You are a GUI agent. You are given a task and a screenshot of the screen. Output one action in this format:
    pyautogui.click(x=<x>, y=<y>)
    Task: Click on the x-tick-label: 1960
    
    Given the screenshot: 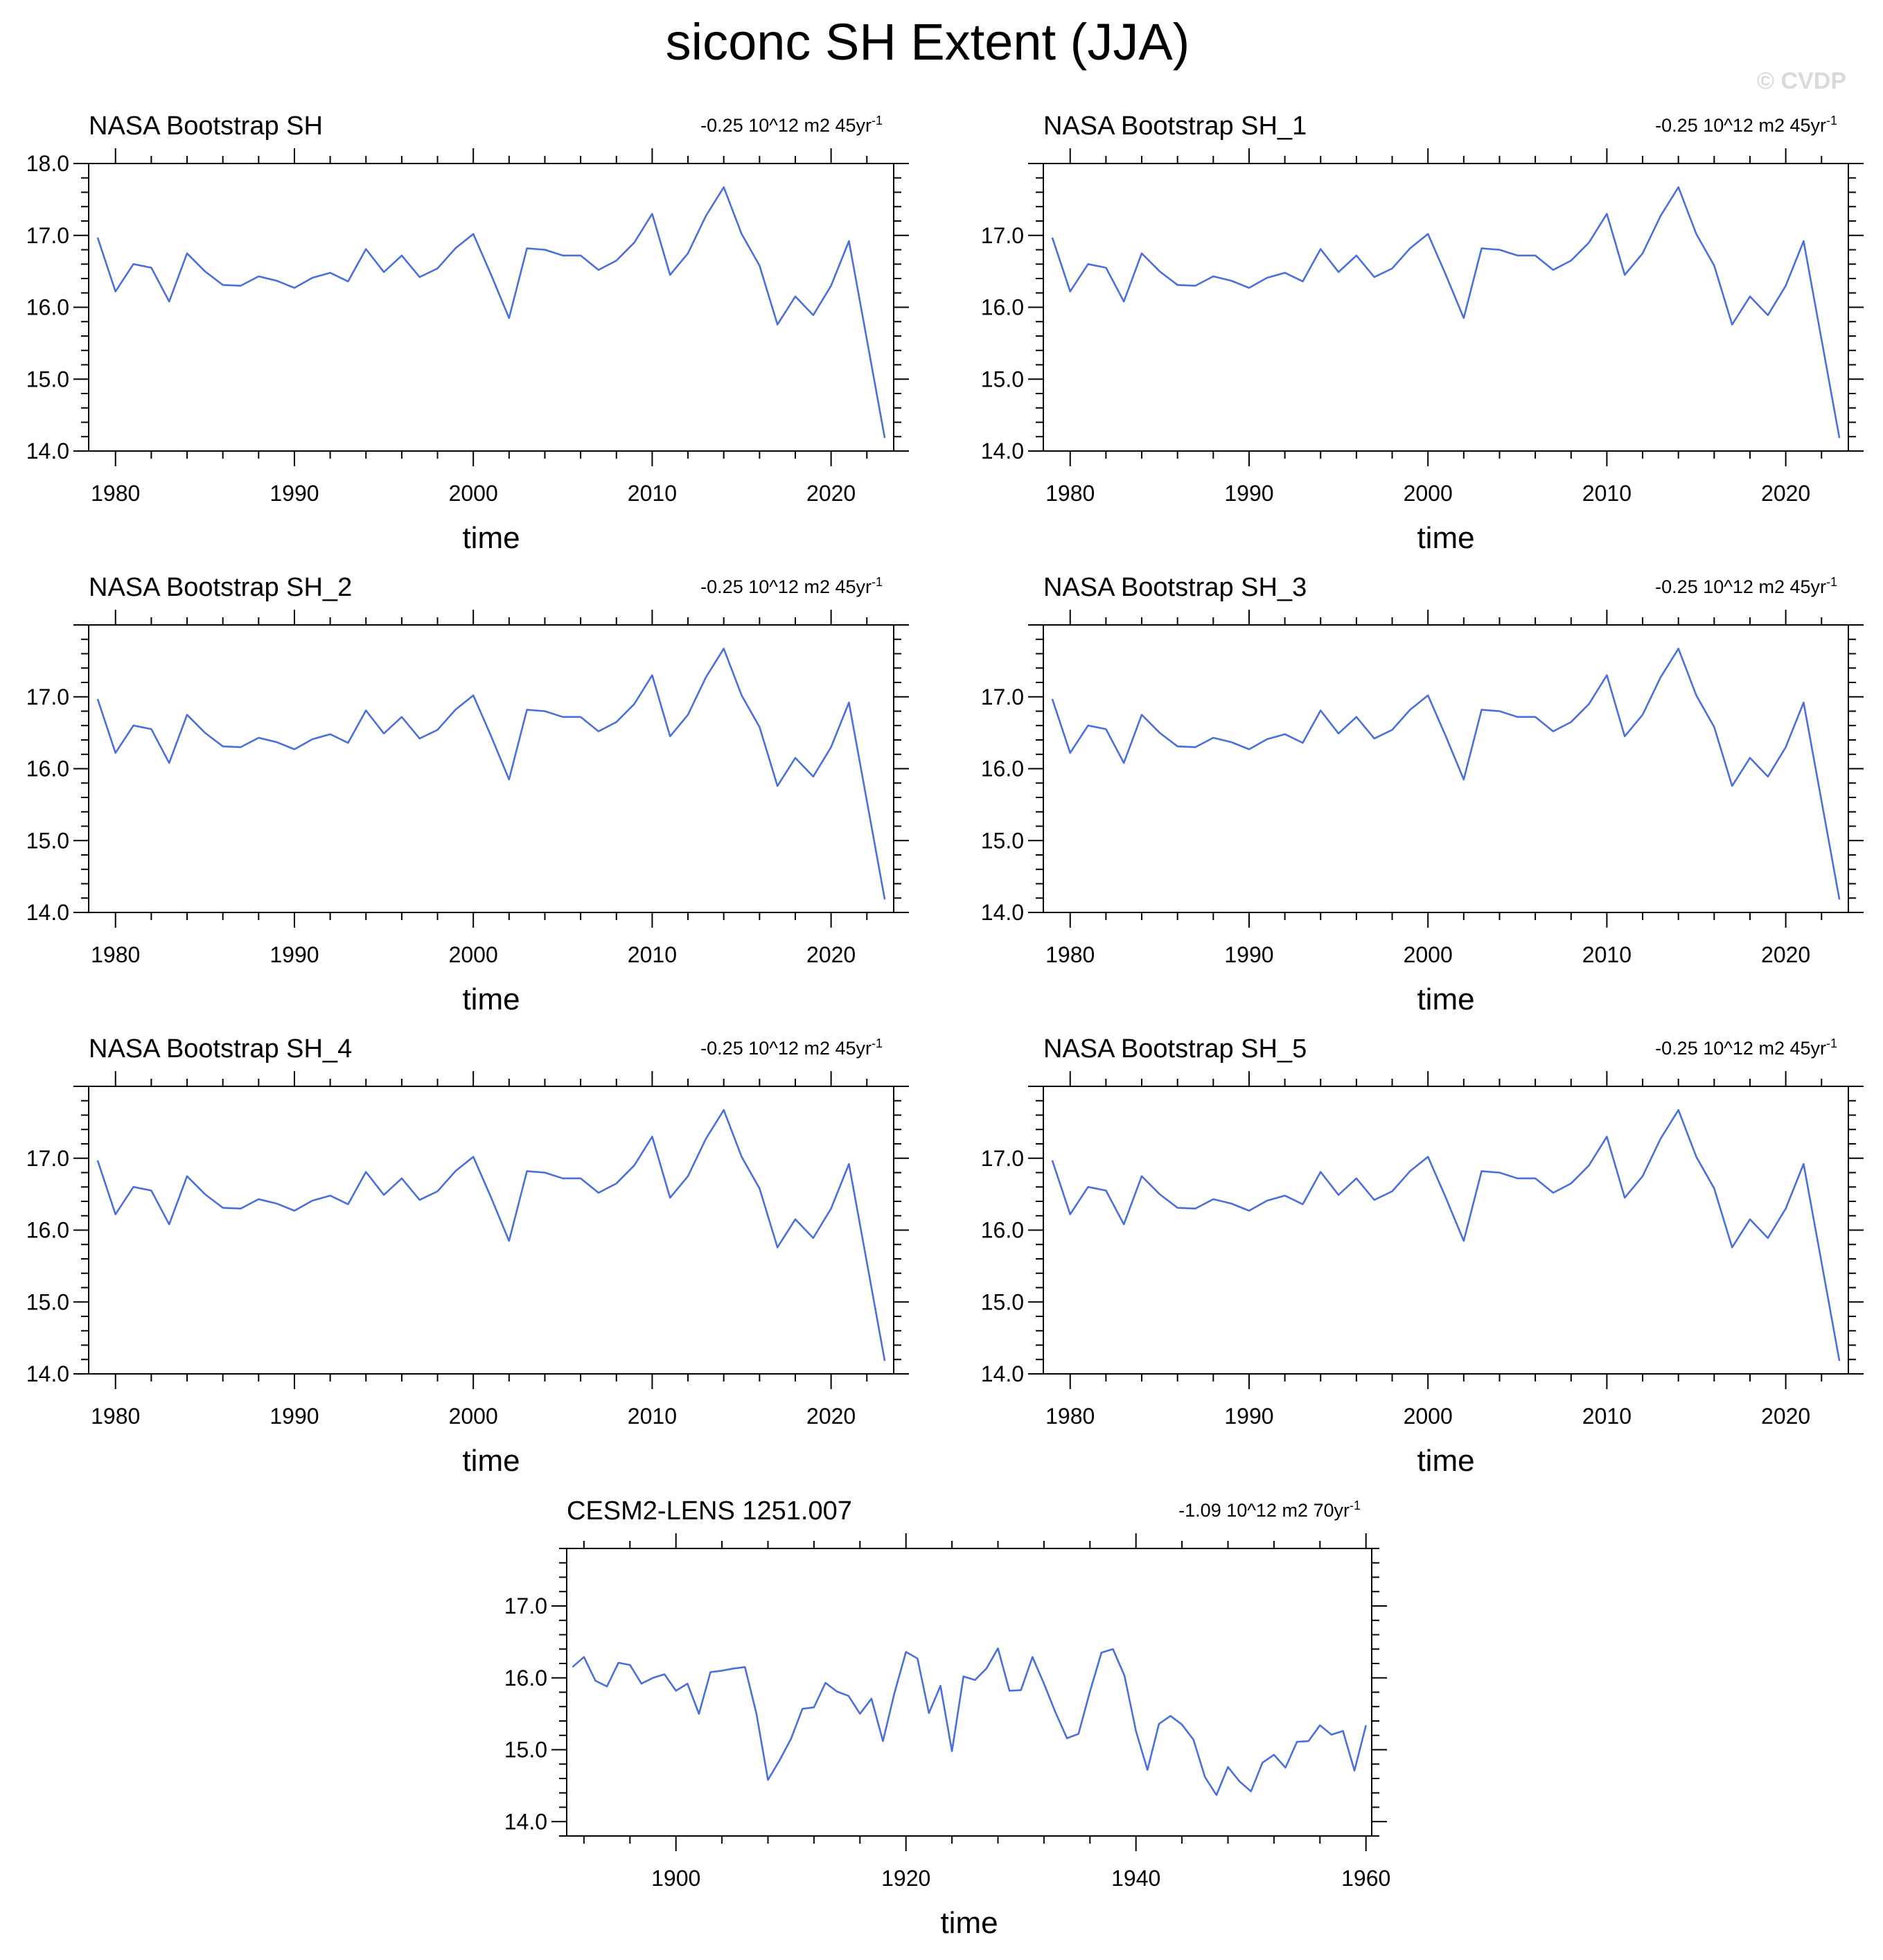 What is the action you would take?
    pyautogui.click(x=1365, y=1878)
    